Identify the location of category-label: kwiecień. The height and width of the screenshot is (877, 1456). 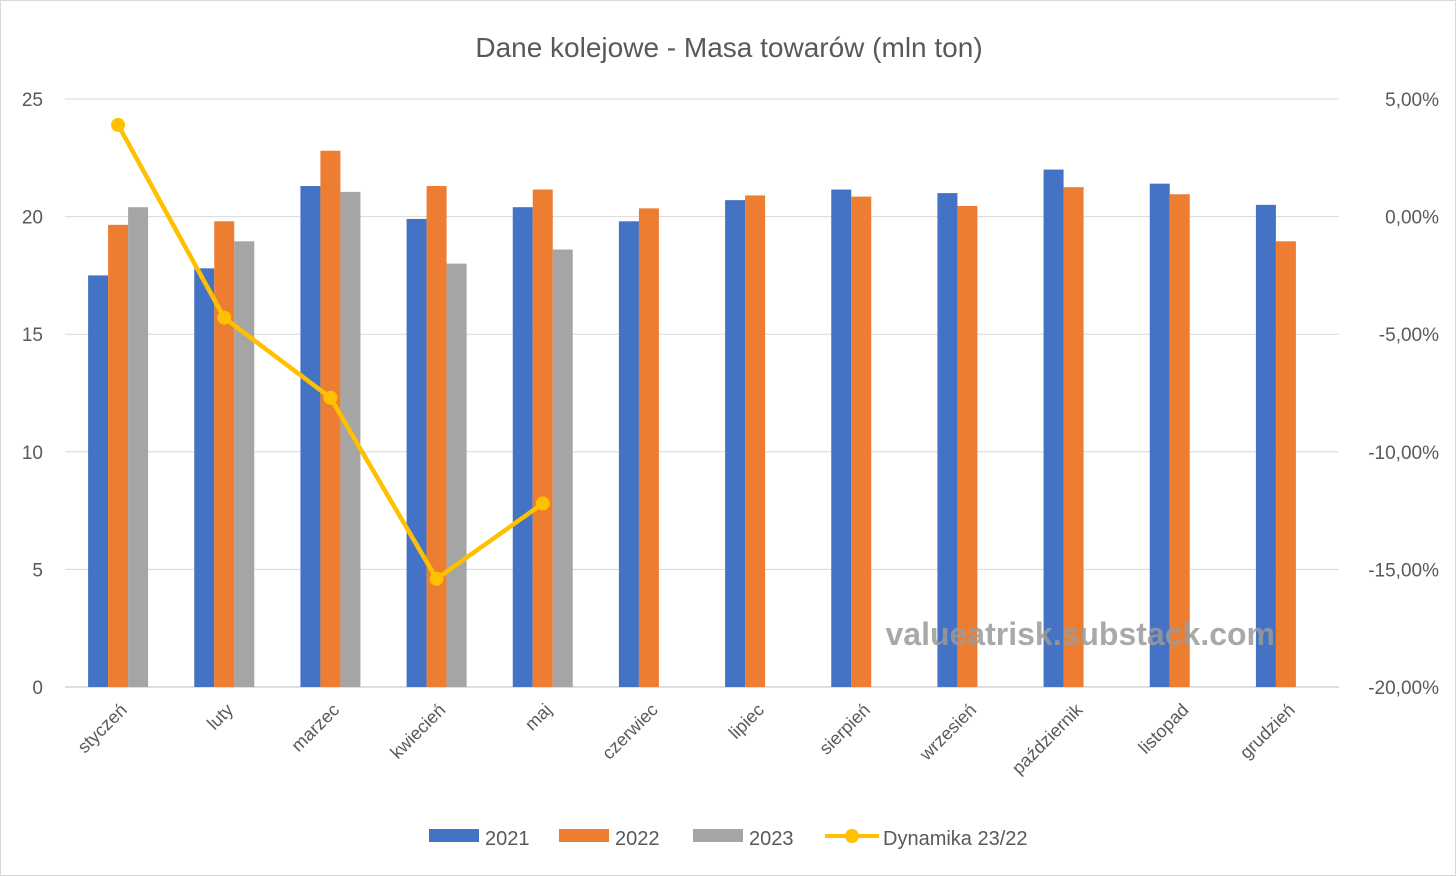
(417, 731).